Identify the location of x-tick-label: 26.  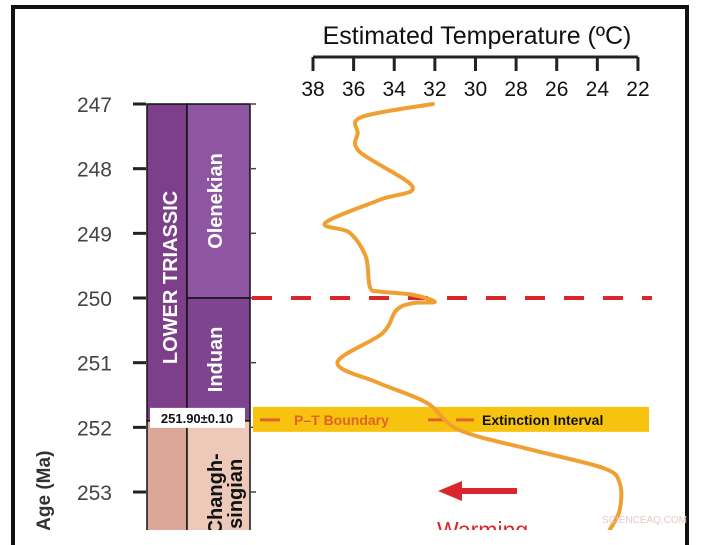
(556, 89).